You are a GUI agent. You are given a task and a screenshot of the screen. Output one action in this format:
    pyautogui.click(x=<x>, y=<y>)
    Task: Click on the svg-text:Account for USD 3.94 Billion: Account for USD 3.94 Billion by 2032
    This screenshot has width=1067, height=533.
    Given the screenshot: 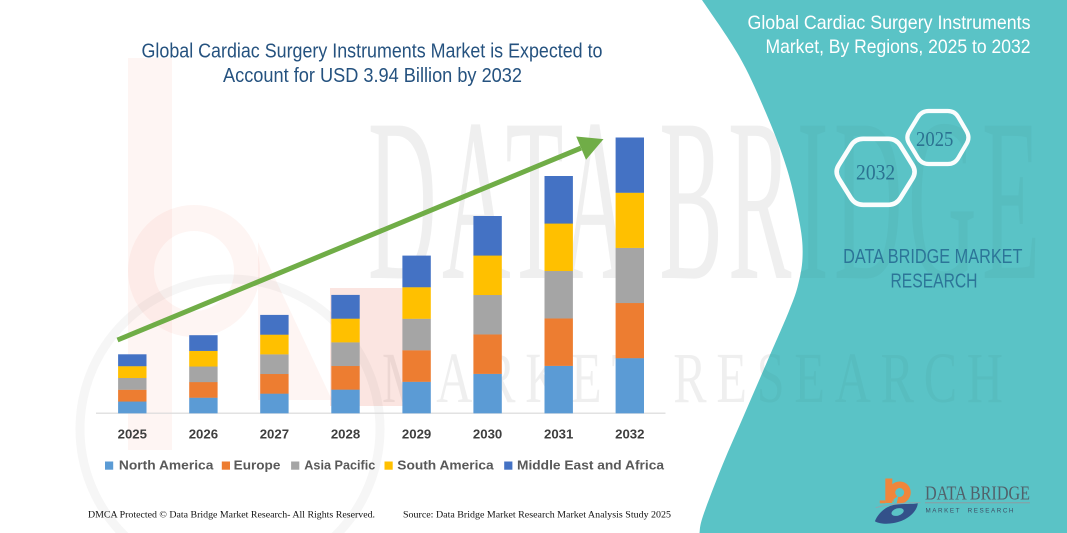 What is the action you would take?
    pyautogui.click(x=372, y=76)
    